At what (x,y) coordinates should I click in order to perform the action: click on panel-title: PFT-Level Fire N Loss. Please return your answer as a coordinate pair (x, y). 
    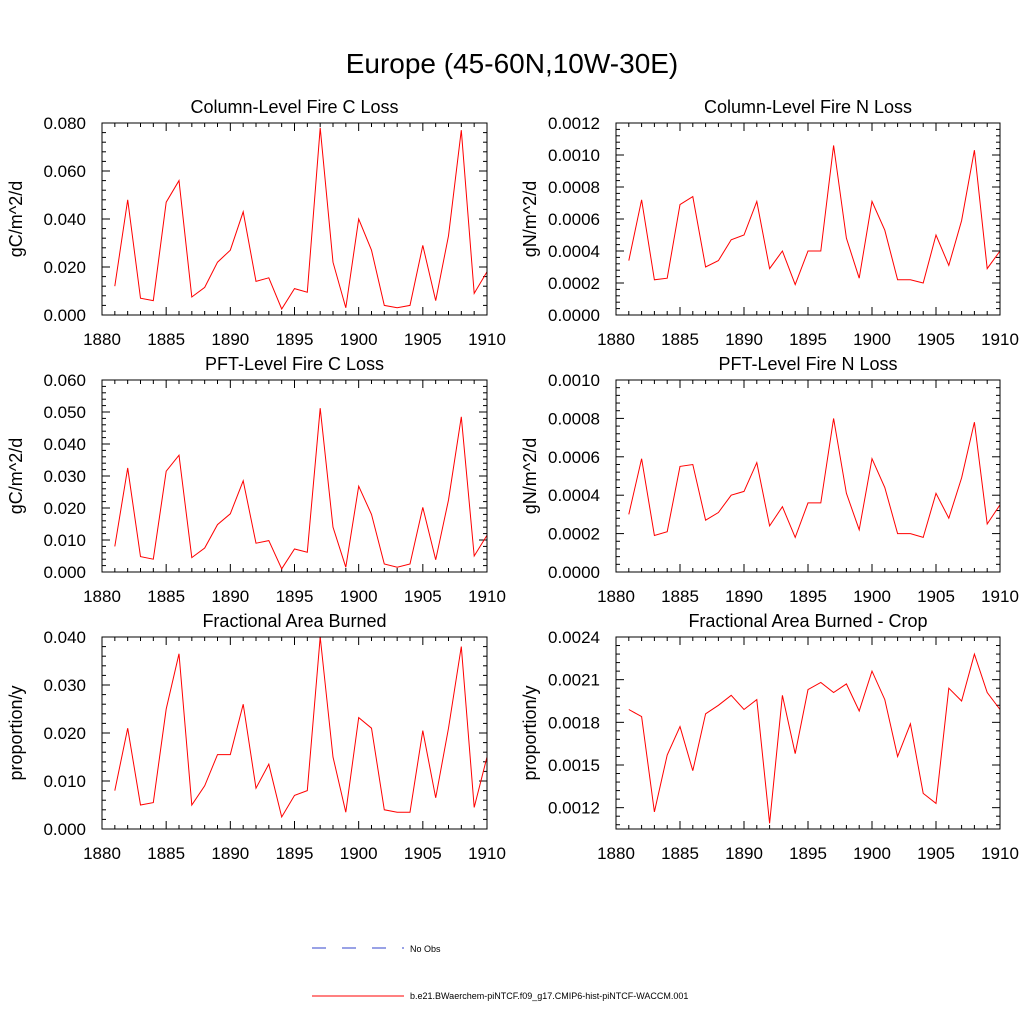
    Looking at the image, I should click on (807, 364).